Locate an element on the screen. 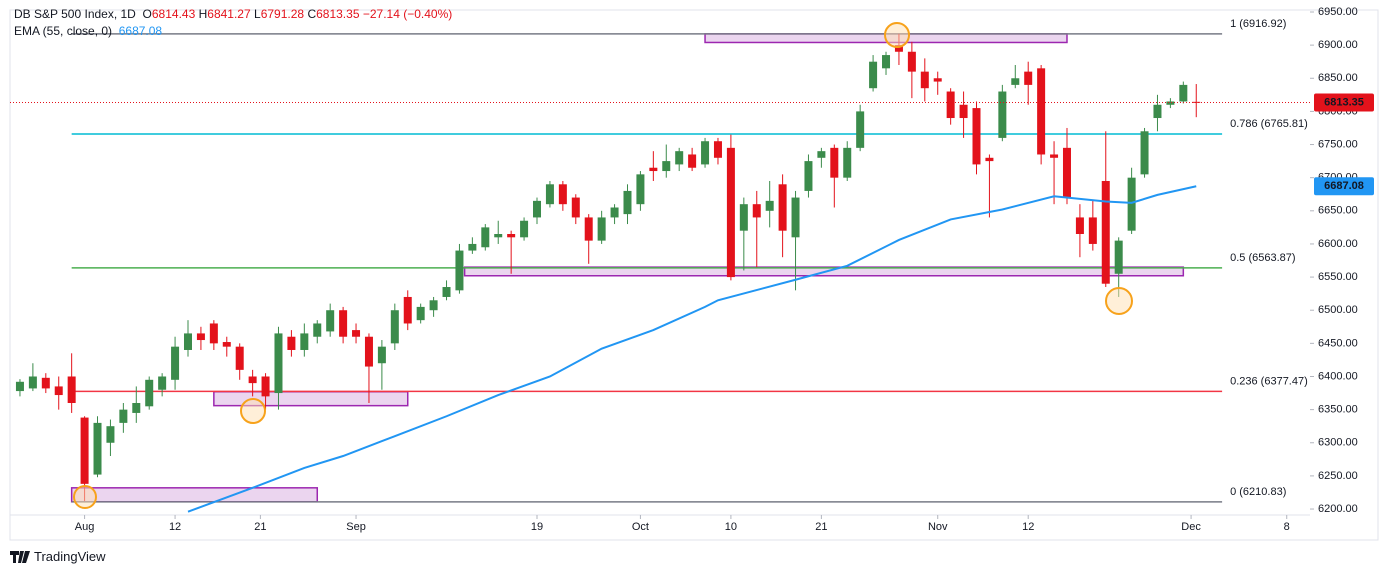 The height and width of the screenshot is (575, 1388). x-tick-label: 12 is located at coordinates (175, 527).